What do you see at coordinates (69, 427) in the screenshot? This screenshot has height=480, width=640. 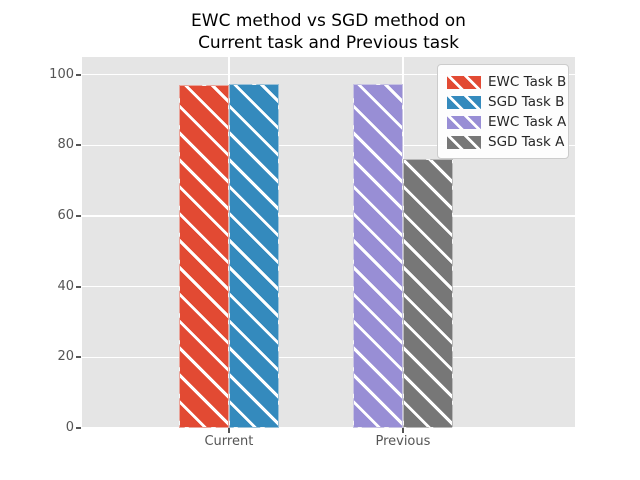 I see `ytick-label-0: 0` at bounding box center [69, 427].